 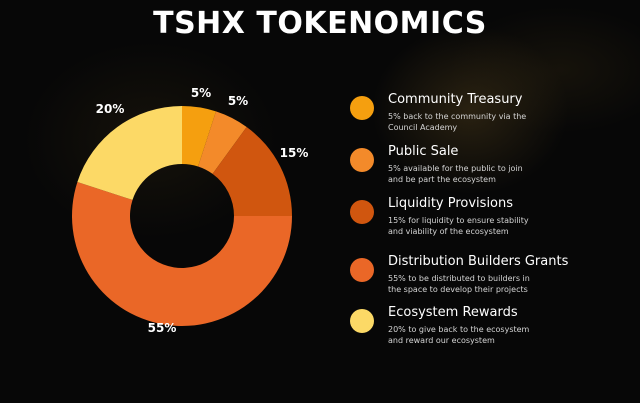 What do you see at coordinates (222, 142) in the screenshot?
I see `slice-public-sale` at bounding box center [222, 142].